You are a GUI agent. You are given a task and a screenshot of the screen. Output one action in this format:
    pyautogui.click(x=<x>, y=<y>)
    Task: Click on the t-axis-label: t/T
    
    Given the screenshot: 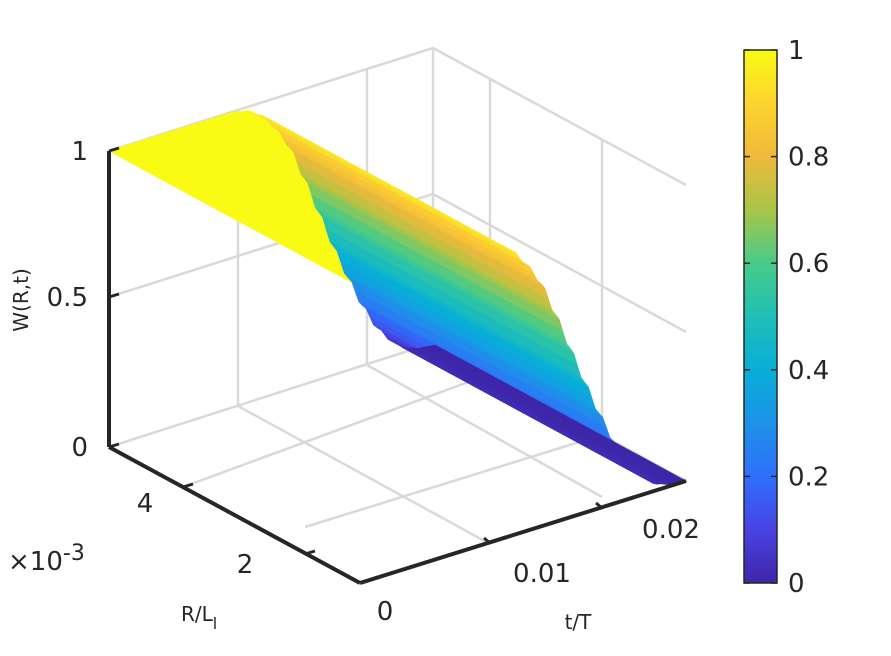 What is the action you would take?
    pyautogui.click(x=579, y=622)
    